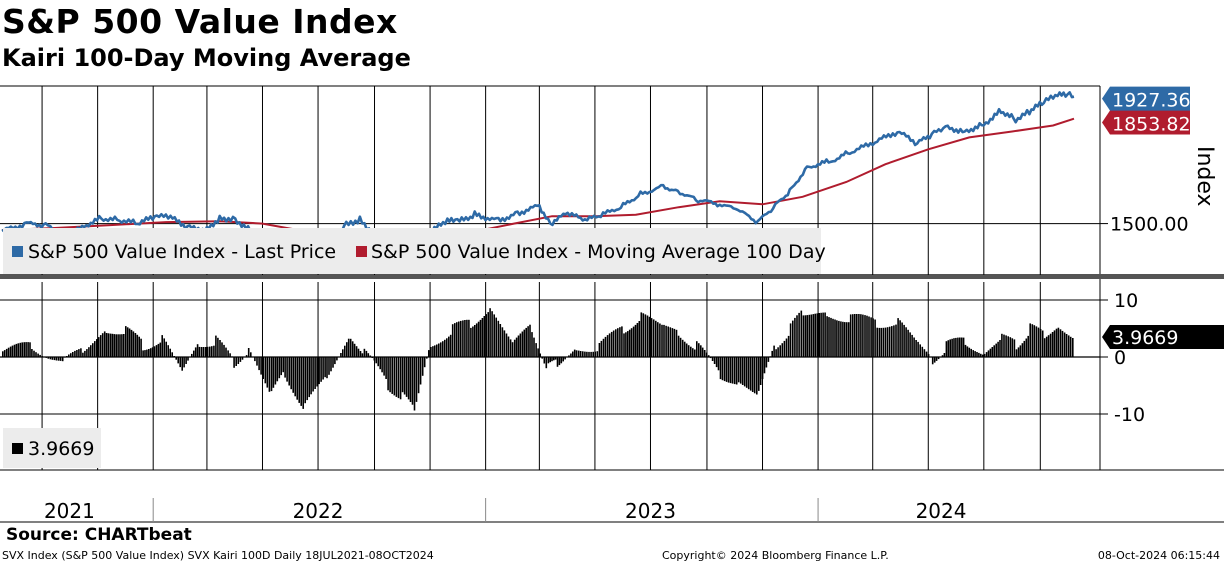  What do you see at coordinates (1158, 555) in the screenshot?
I see `footer-timestamp: 08-Oct-2024 06:15:44` at bounding box center [1158, 555].